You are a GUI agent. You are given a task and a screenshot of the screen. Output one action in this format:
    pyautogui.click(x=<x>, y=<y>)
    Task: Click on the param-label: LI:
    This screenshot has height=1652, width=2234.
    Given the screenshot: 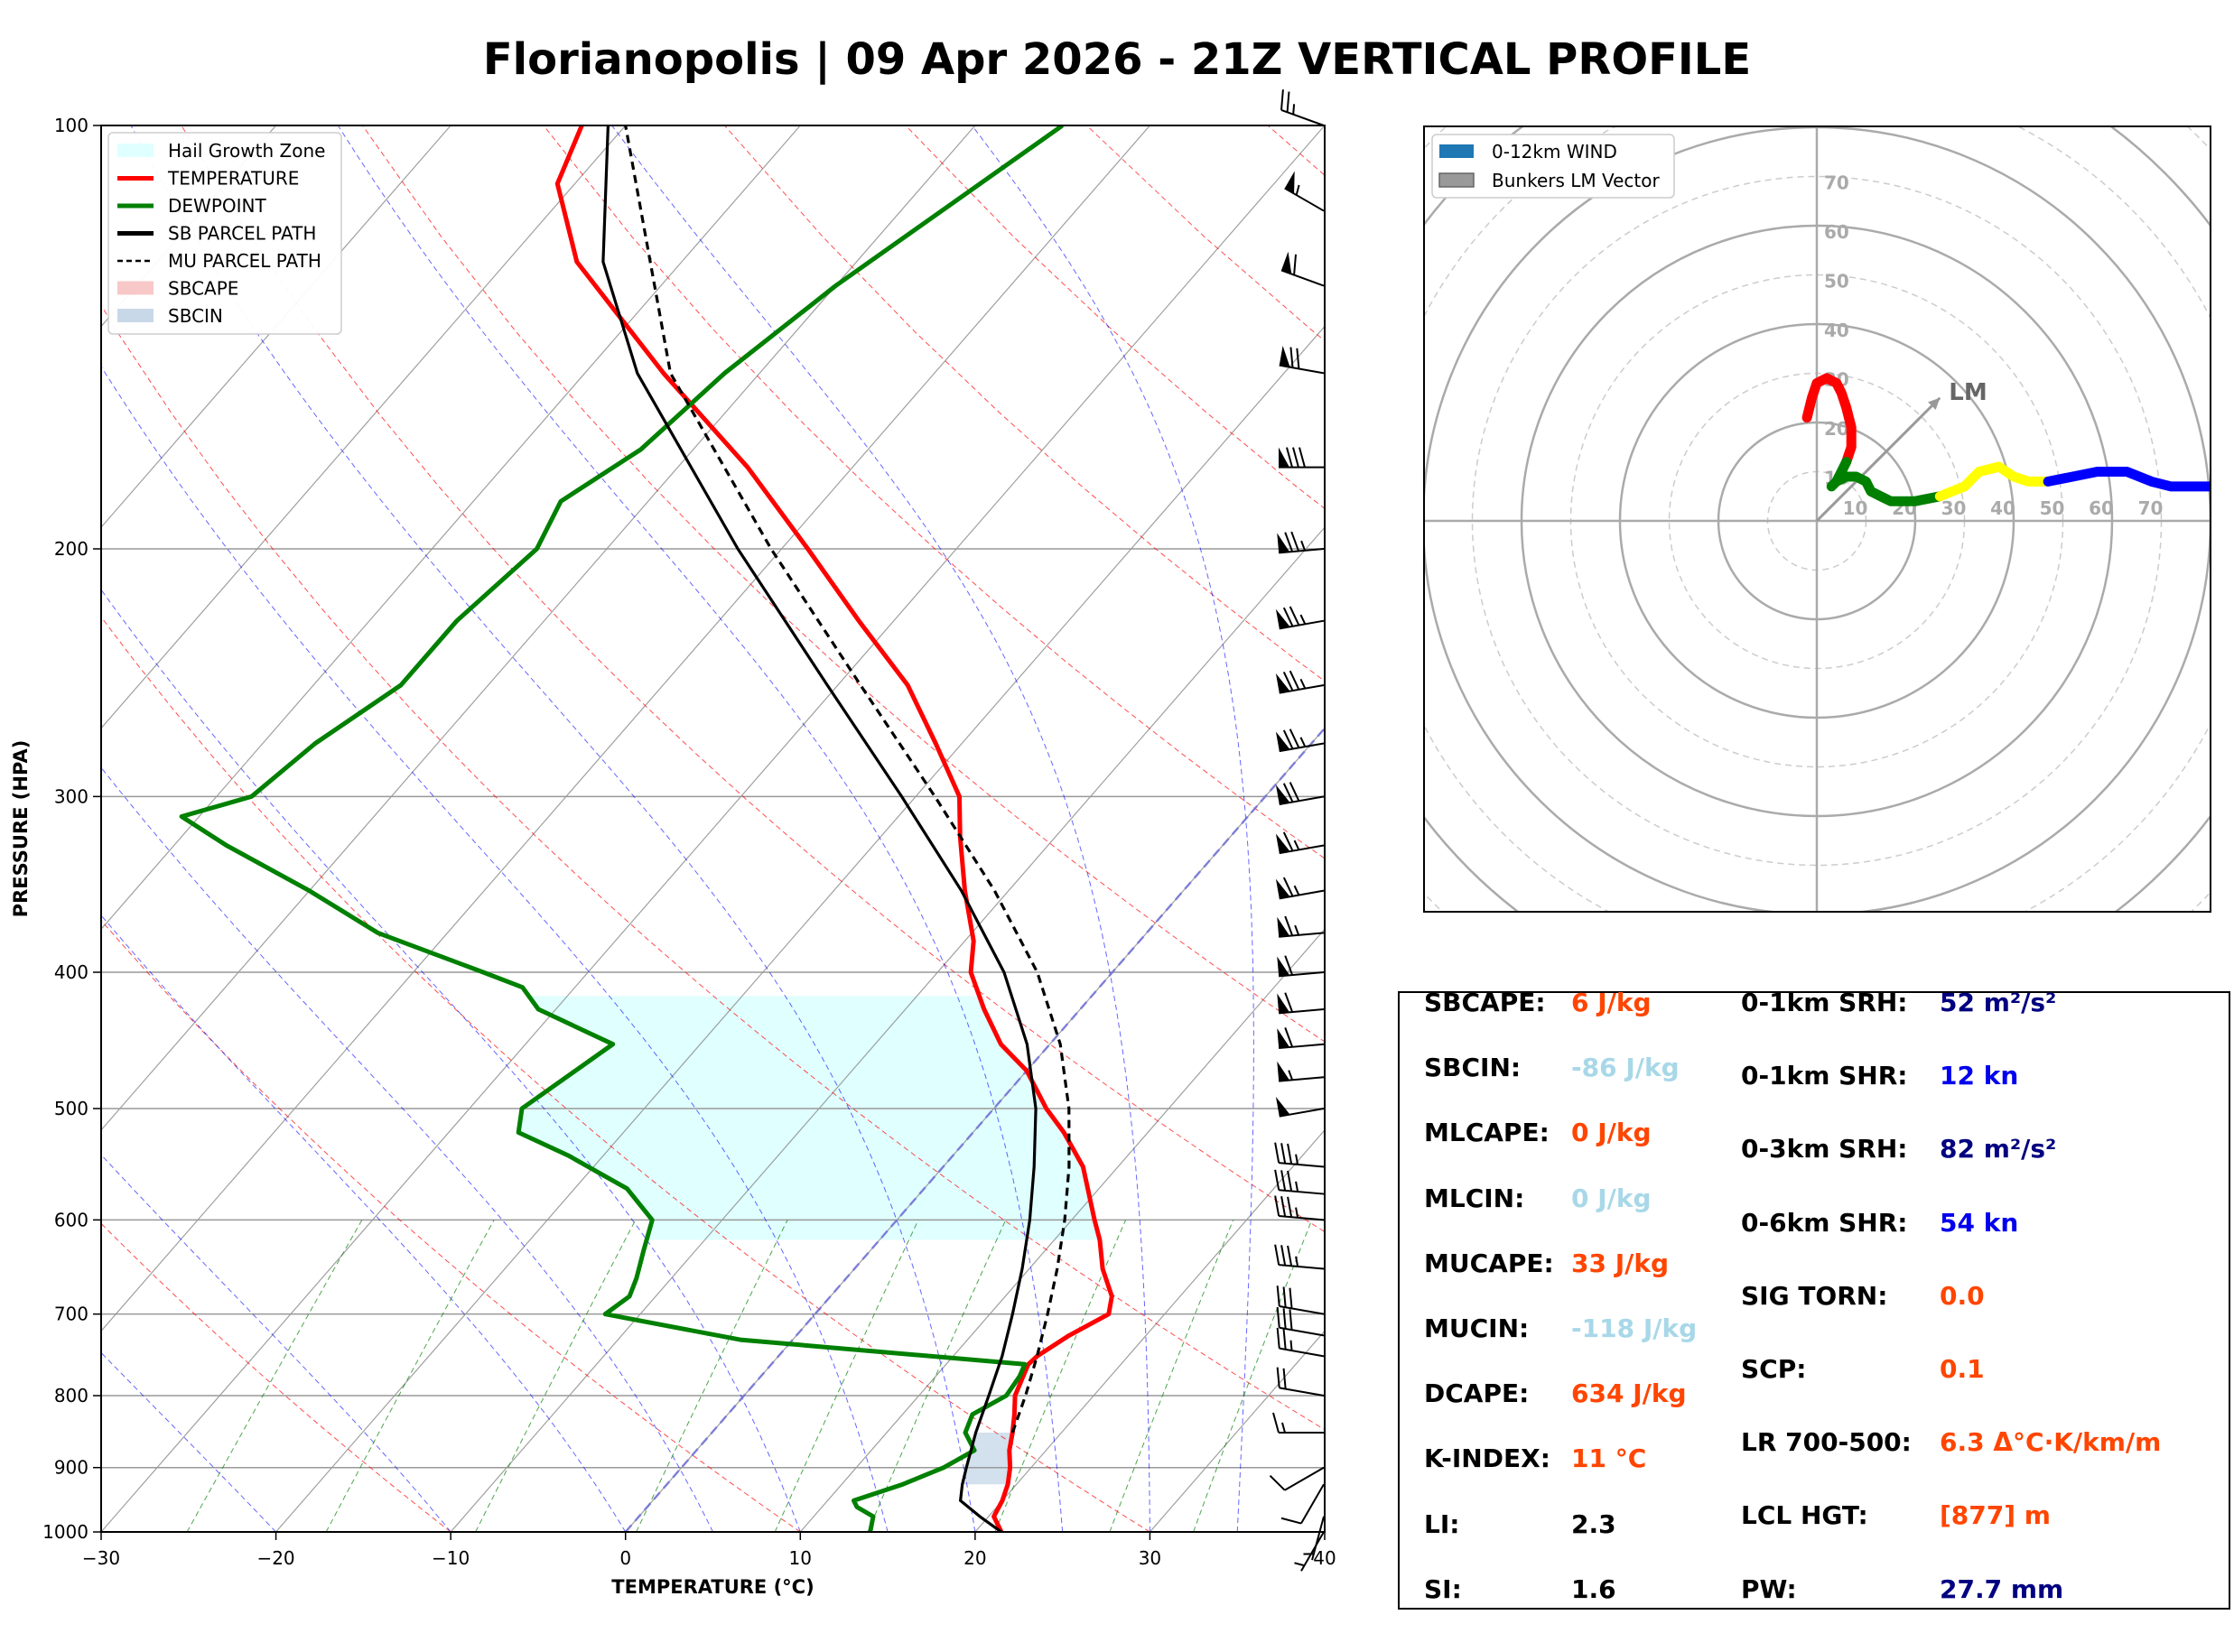 What is the action you would take?
    pyautogui.click(x=1442, y=1523)
    